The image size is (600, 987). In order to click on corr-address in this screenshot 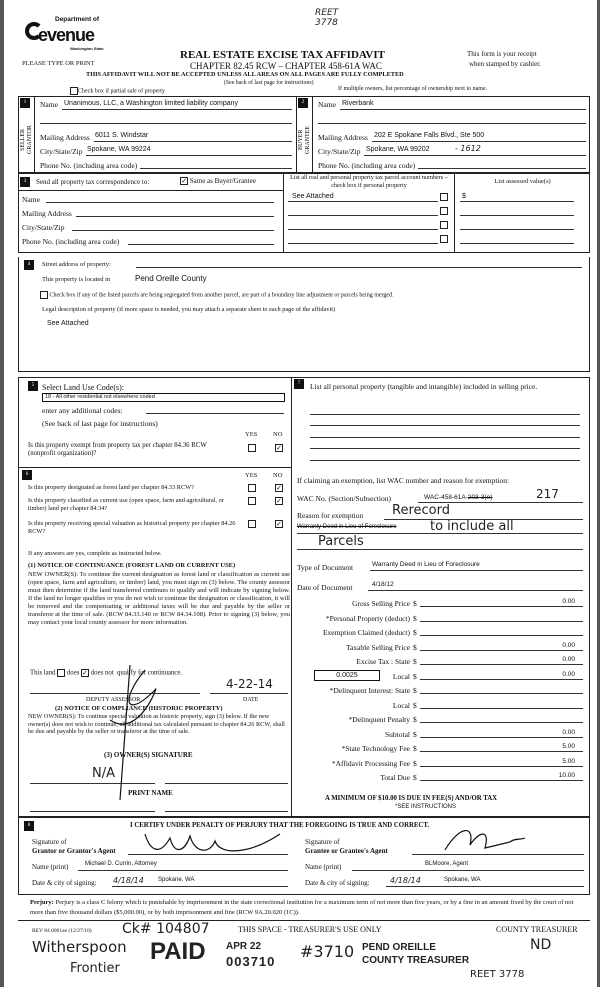, I will do `click(175, 216)`.